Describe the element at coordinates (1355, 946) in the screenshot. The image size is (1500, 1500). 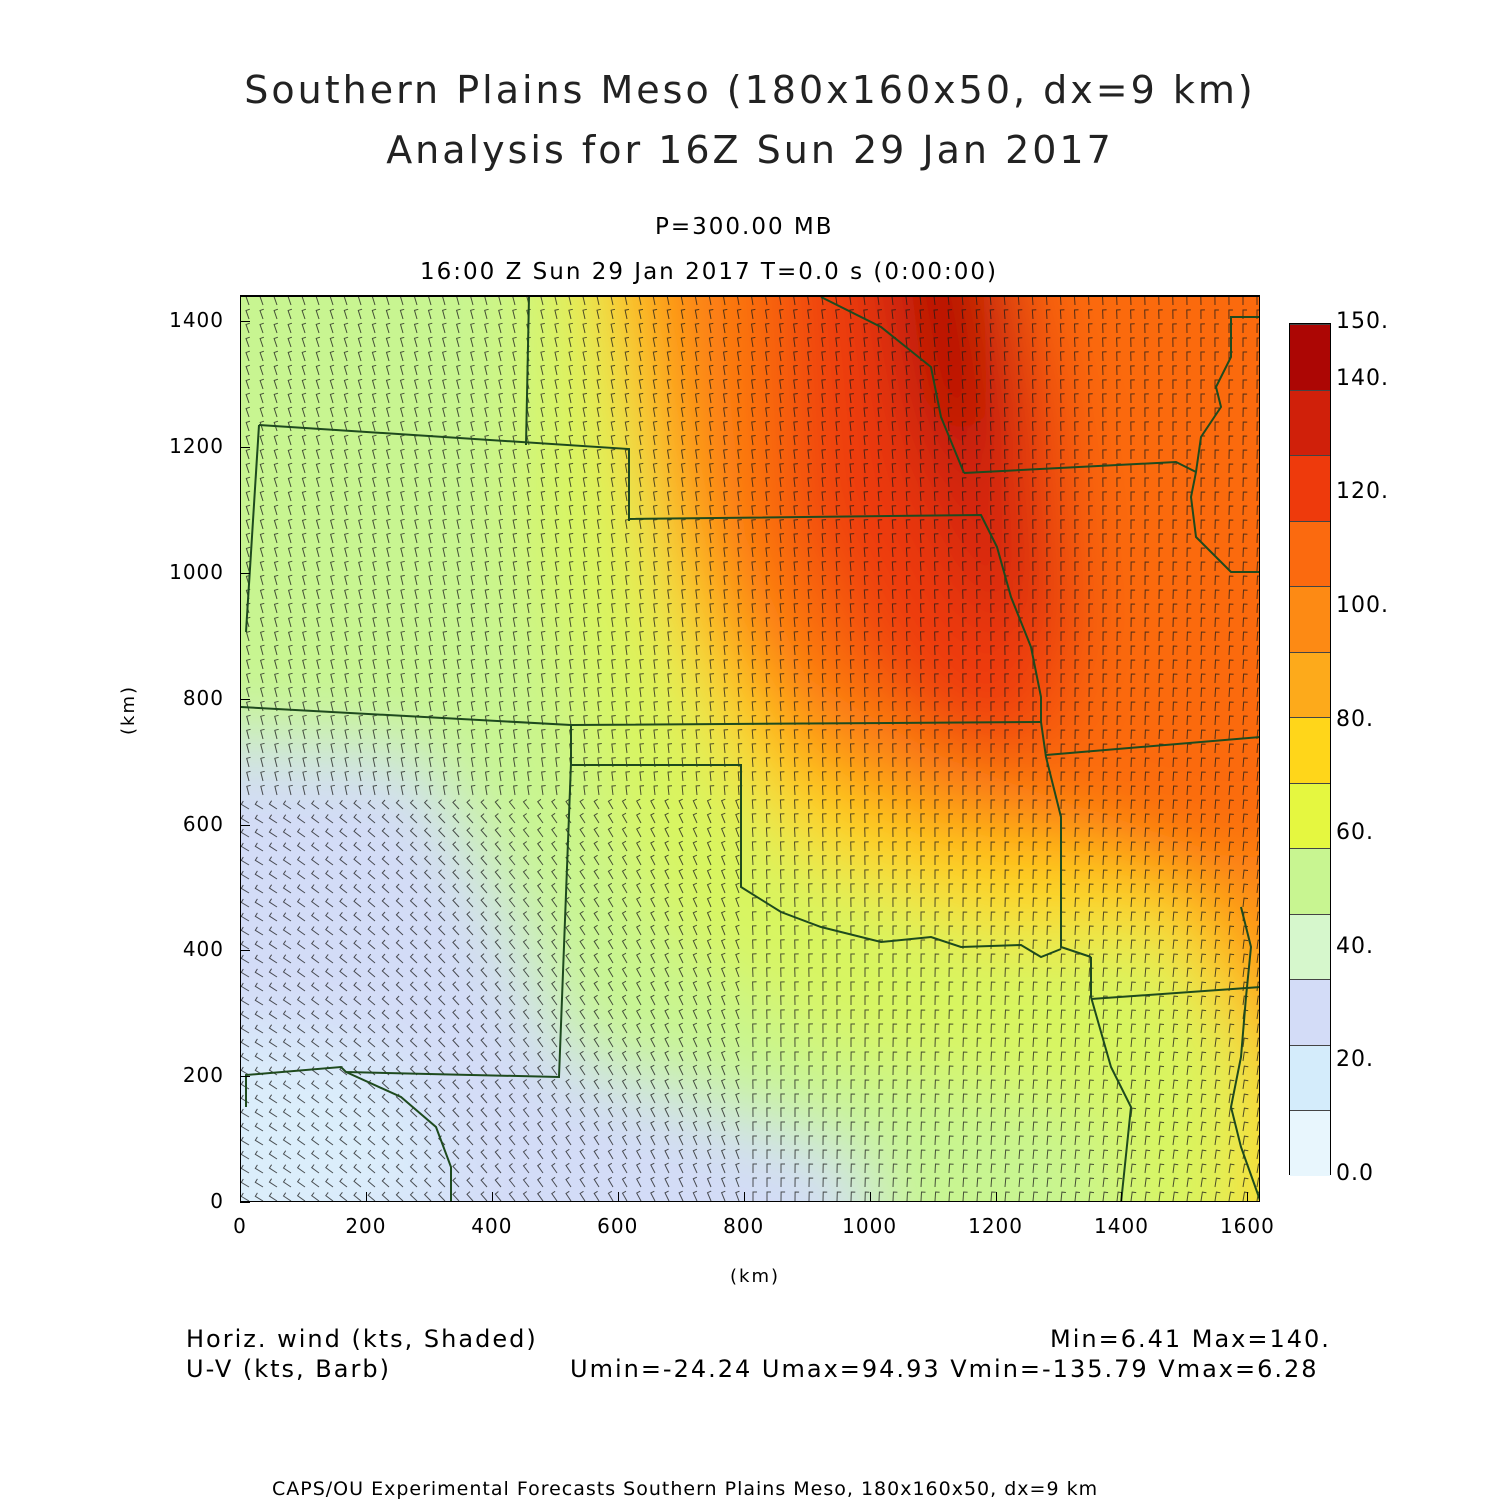
I see `colorbar-label: 40.` at that location.